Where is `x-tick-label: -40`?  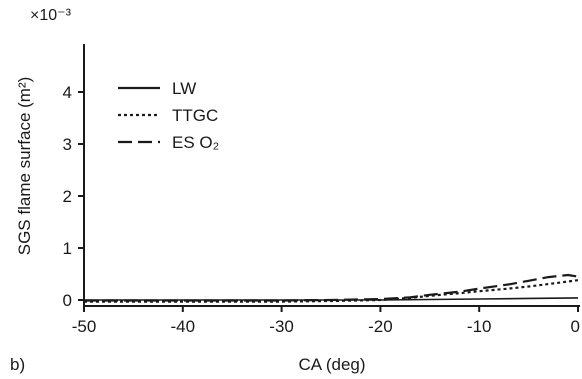
x-tick-label: -40 is located at coordinates (183, 326).